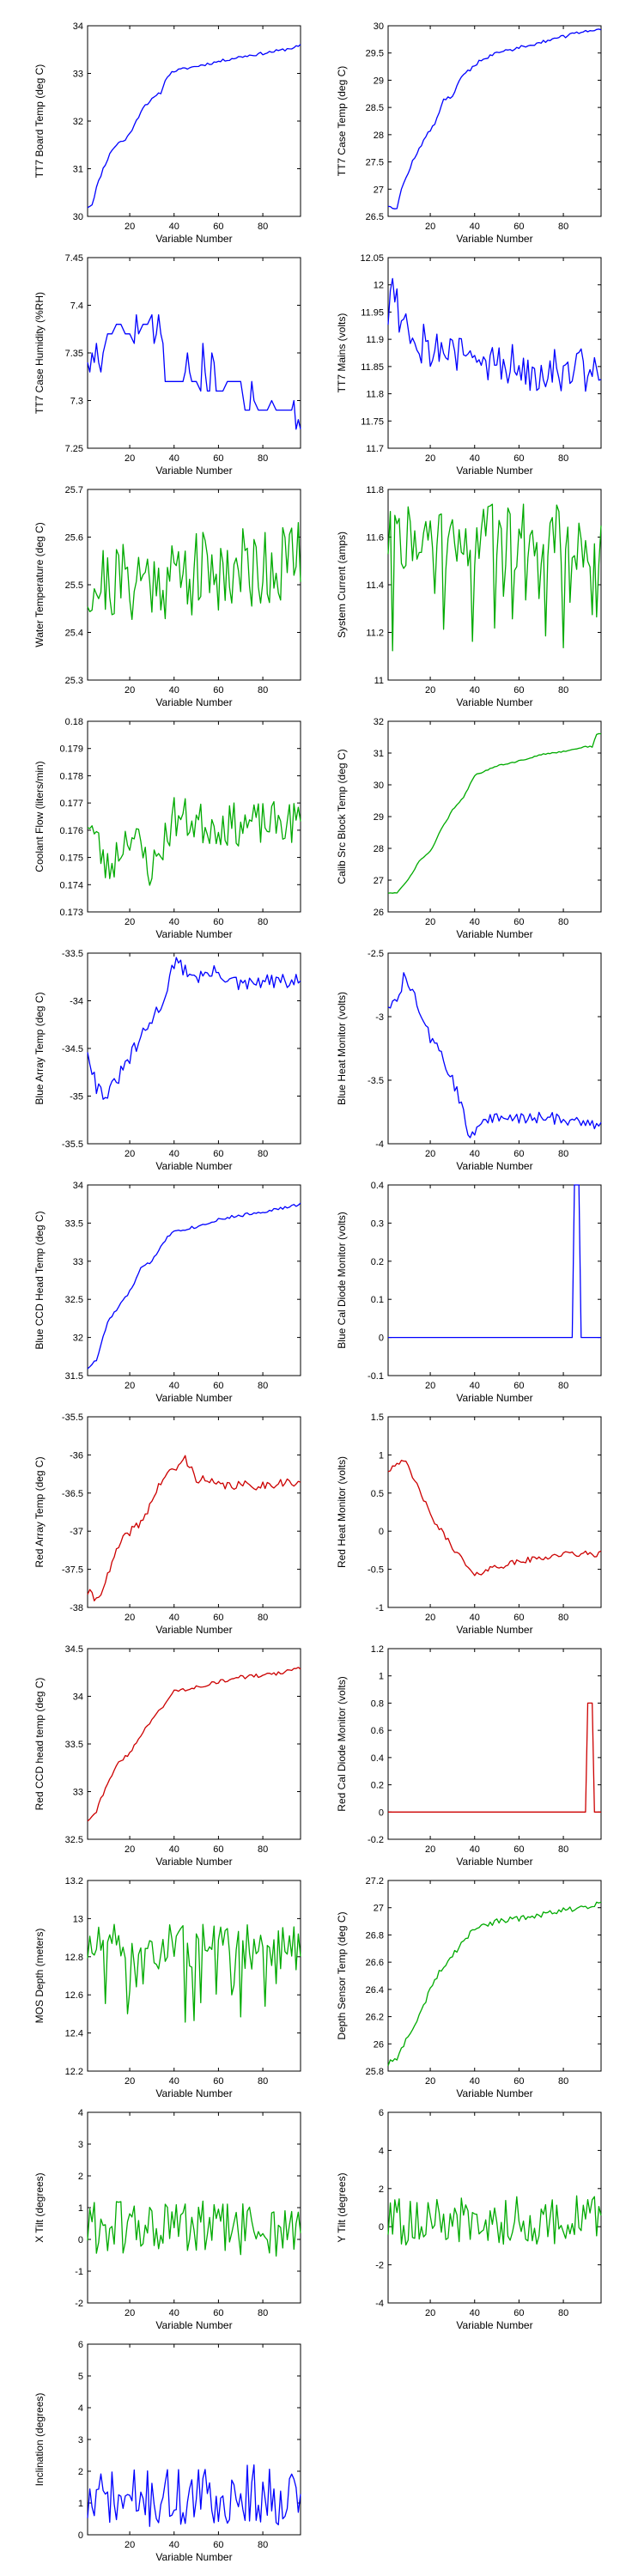 Image resolution: width=644 pixels, height=2576 pixels. I want to click on y-tick-label: -2, so click(379, 2266).